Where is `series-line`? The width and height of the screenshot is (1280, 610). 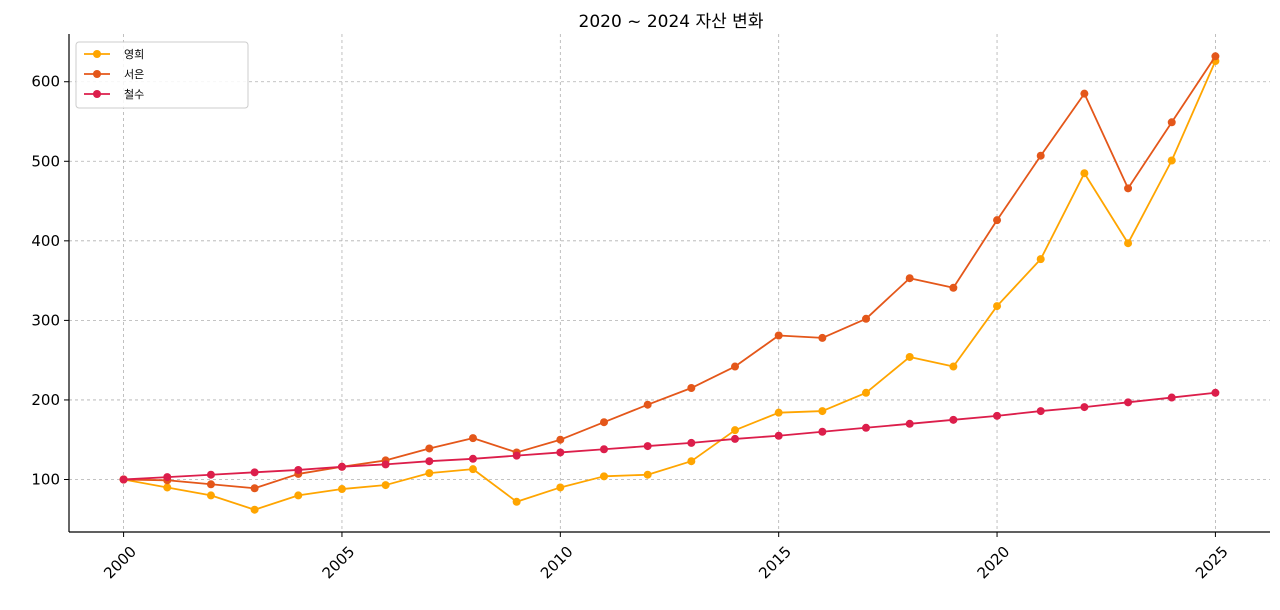 series-line is located at coordinates (669, 436).